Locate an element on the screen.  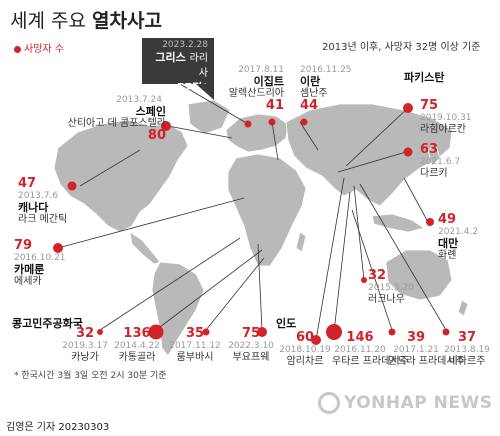
accident-spain: 2013.7.24 is located at coordinates (139, 100).